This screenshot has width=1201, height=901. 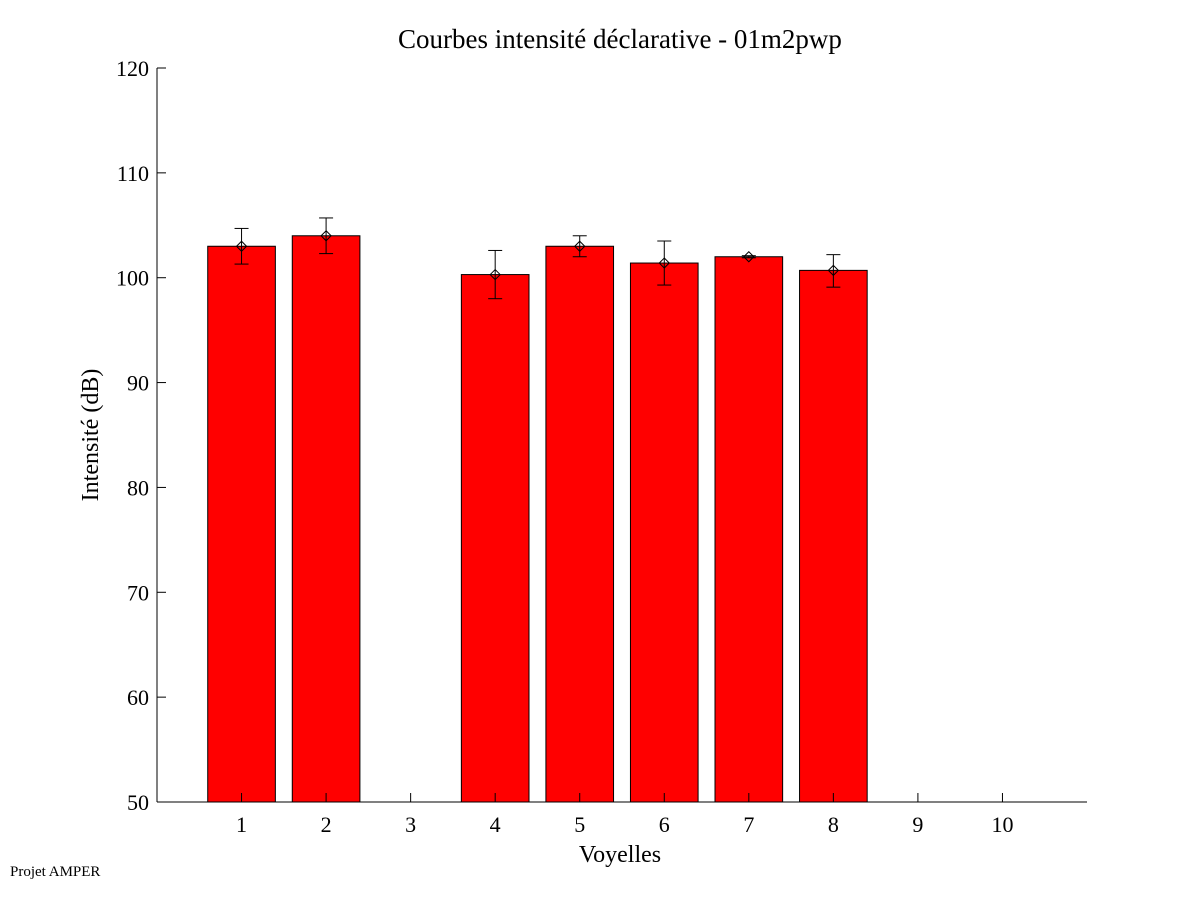 What do you see at coordinates (138, 592) in the screenshot?
I see `y-tick-label: 70` at bounding box center [138, 592].